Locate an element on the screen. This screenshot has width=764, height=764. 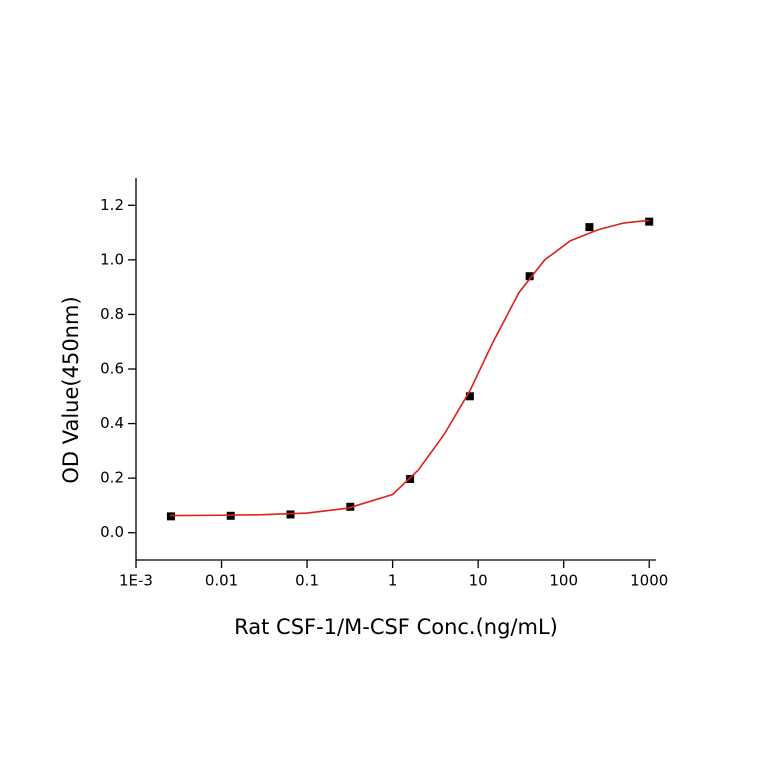
x-axis-title: Rat CSF-1/M-CSF Conc.(ng/mL) is located at coordinates (396, 627).